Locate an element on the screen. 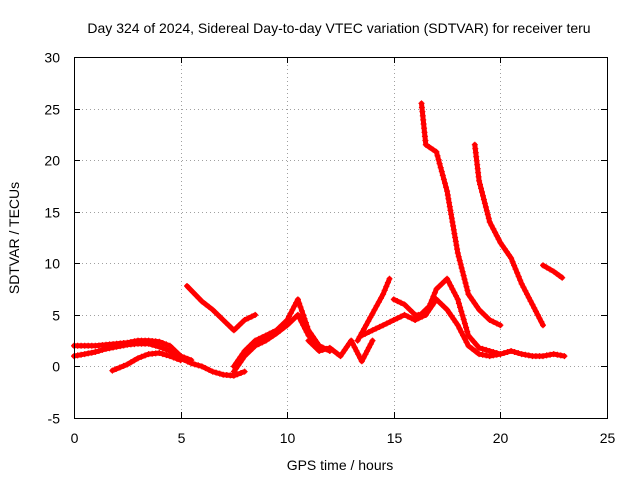  x-tick-label: 10 is located at coordinates (288, 438).